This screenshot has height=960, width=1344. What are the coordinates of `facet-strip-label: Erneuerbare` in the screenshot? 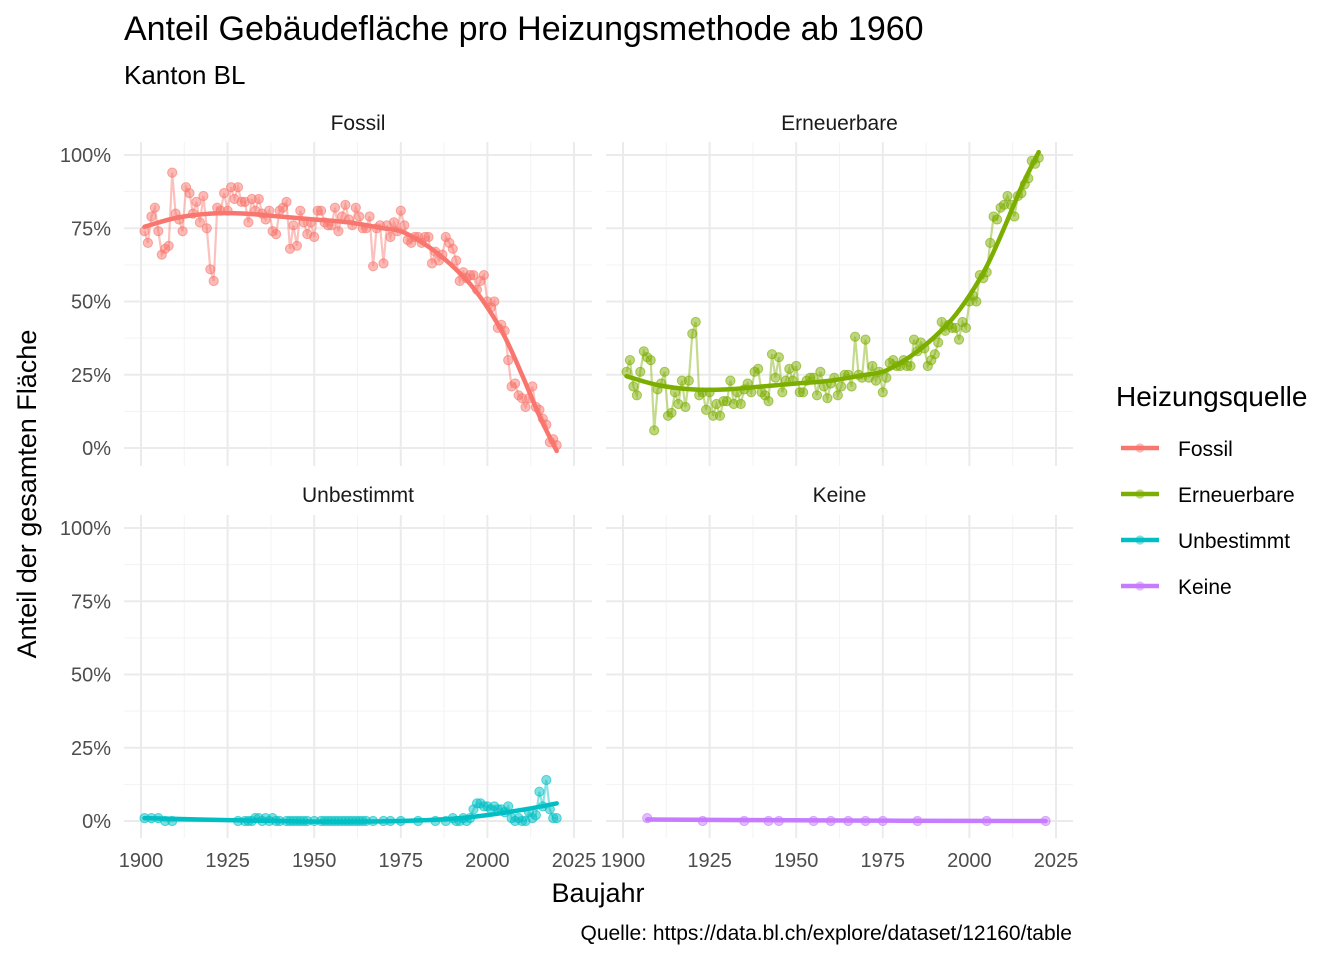 It's located at (839, 123).